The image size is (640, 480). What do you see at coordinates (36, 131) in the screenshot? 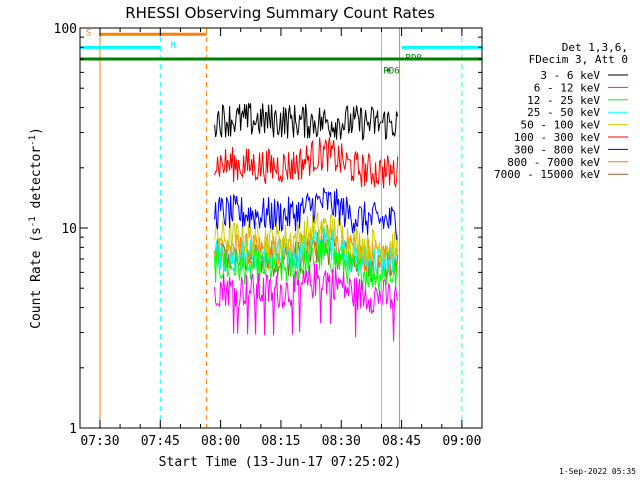
I see `y-label-end: )` at bounding box center [36, 131].